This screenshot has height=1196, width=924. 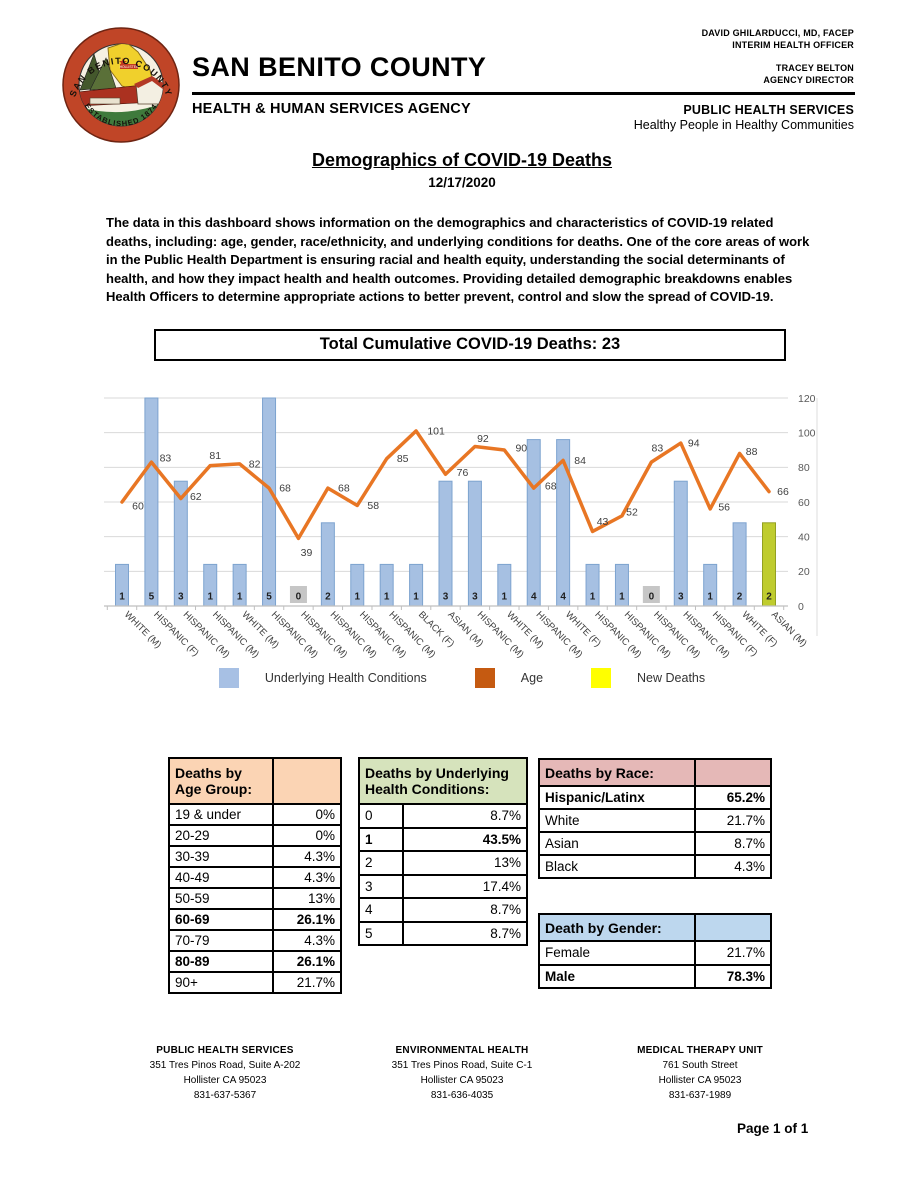 I want to click on age-value-label: 90, so click(x=521, y=449).